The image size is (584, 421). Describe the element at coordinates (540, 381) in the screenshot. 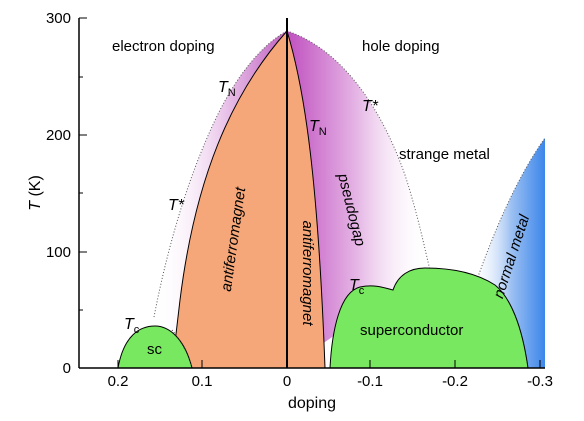

I see `x-tick-neg0.3: -0.3` at that location.